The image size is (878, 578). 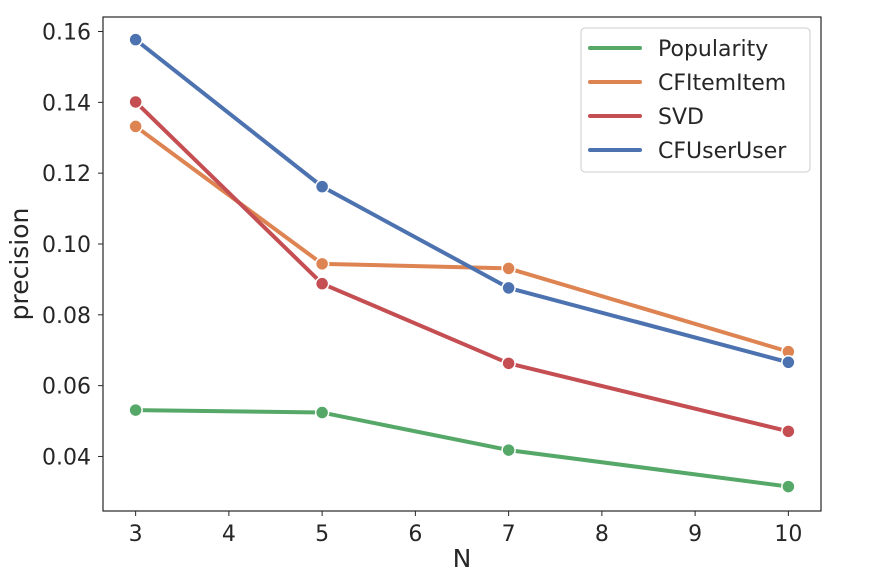 I want to click on x-tick-label: 4, so click(x=229, y=534).